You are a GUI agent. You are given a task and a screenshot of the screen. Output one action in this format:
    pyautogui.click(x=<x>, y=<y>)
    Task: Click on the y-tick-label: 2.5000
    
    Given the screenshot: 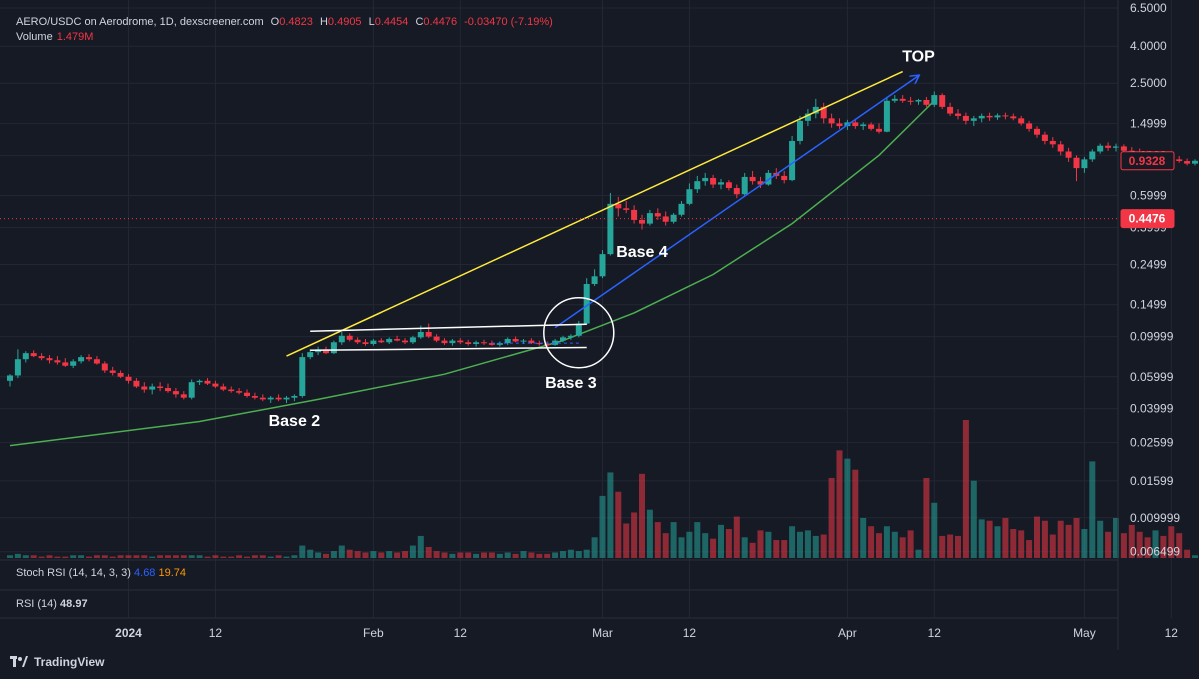 What is the action you would take?
    pyautogui.click(x=1148, y=83)
    